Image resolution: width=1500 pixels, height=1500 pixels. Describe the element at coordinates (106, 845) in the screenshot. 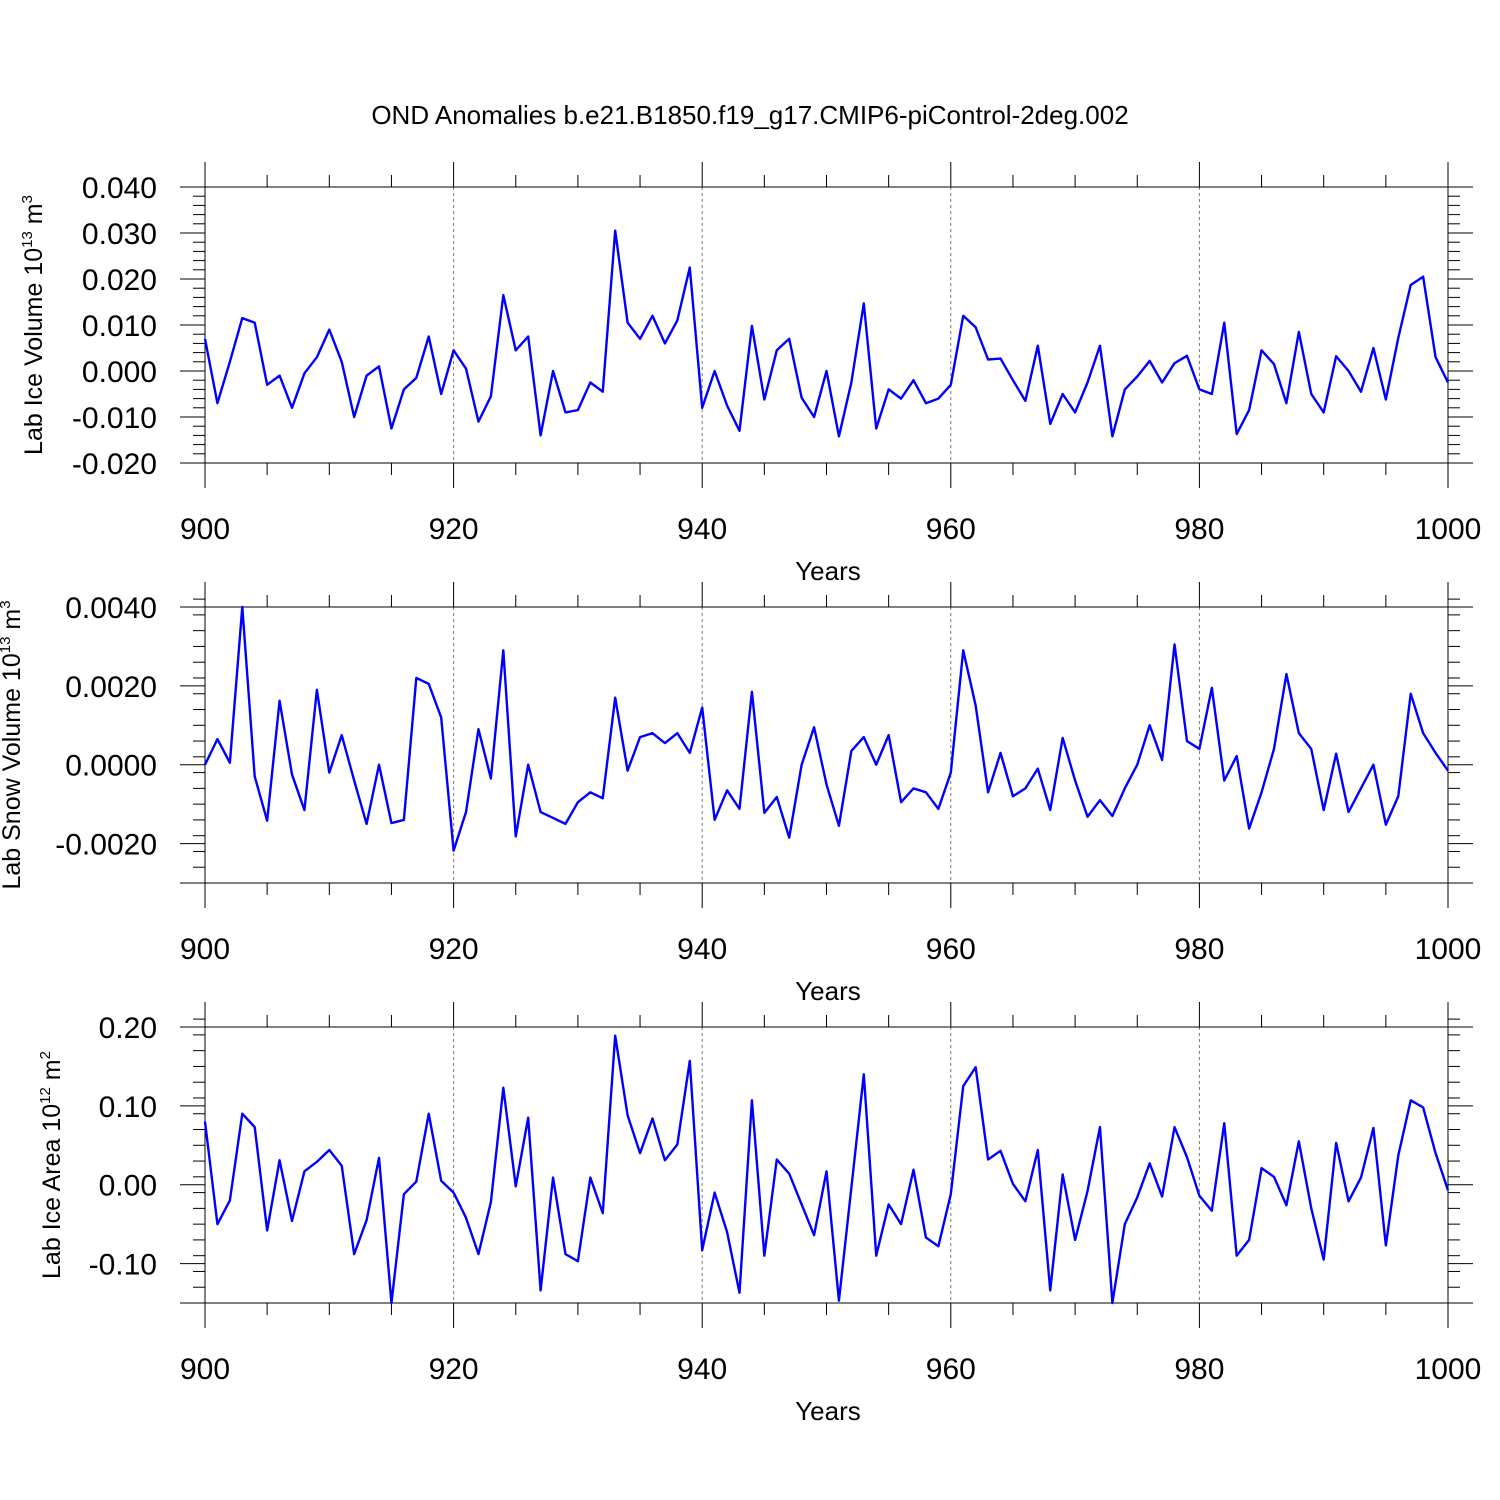

I see `y-tick-label: -0.0020` at that location.